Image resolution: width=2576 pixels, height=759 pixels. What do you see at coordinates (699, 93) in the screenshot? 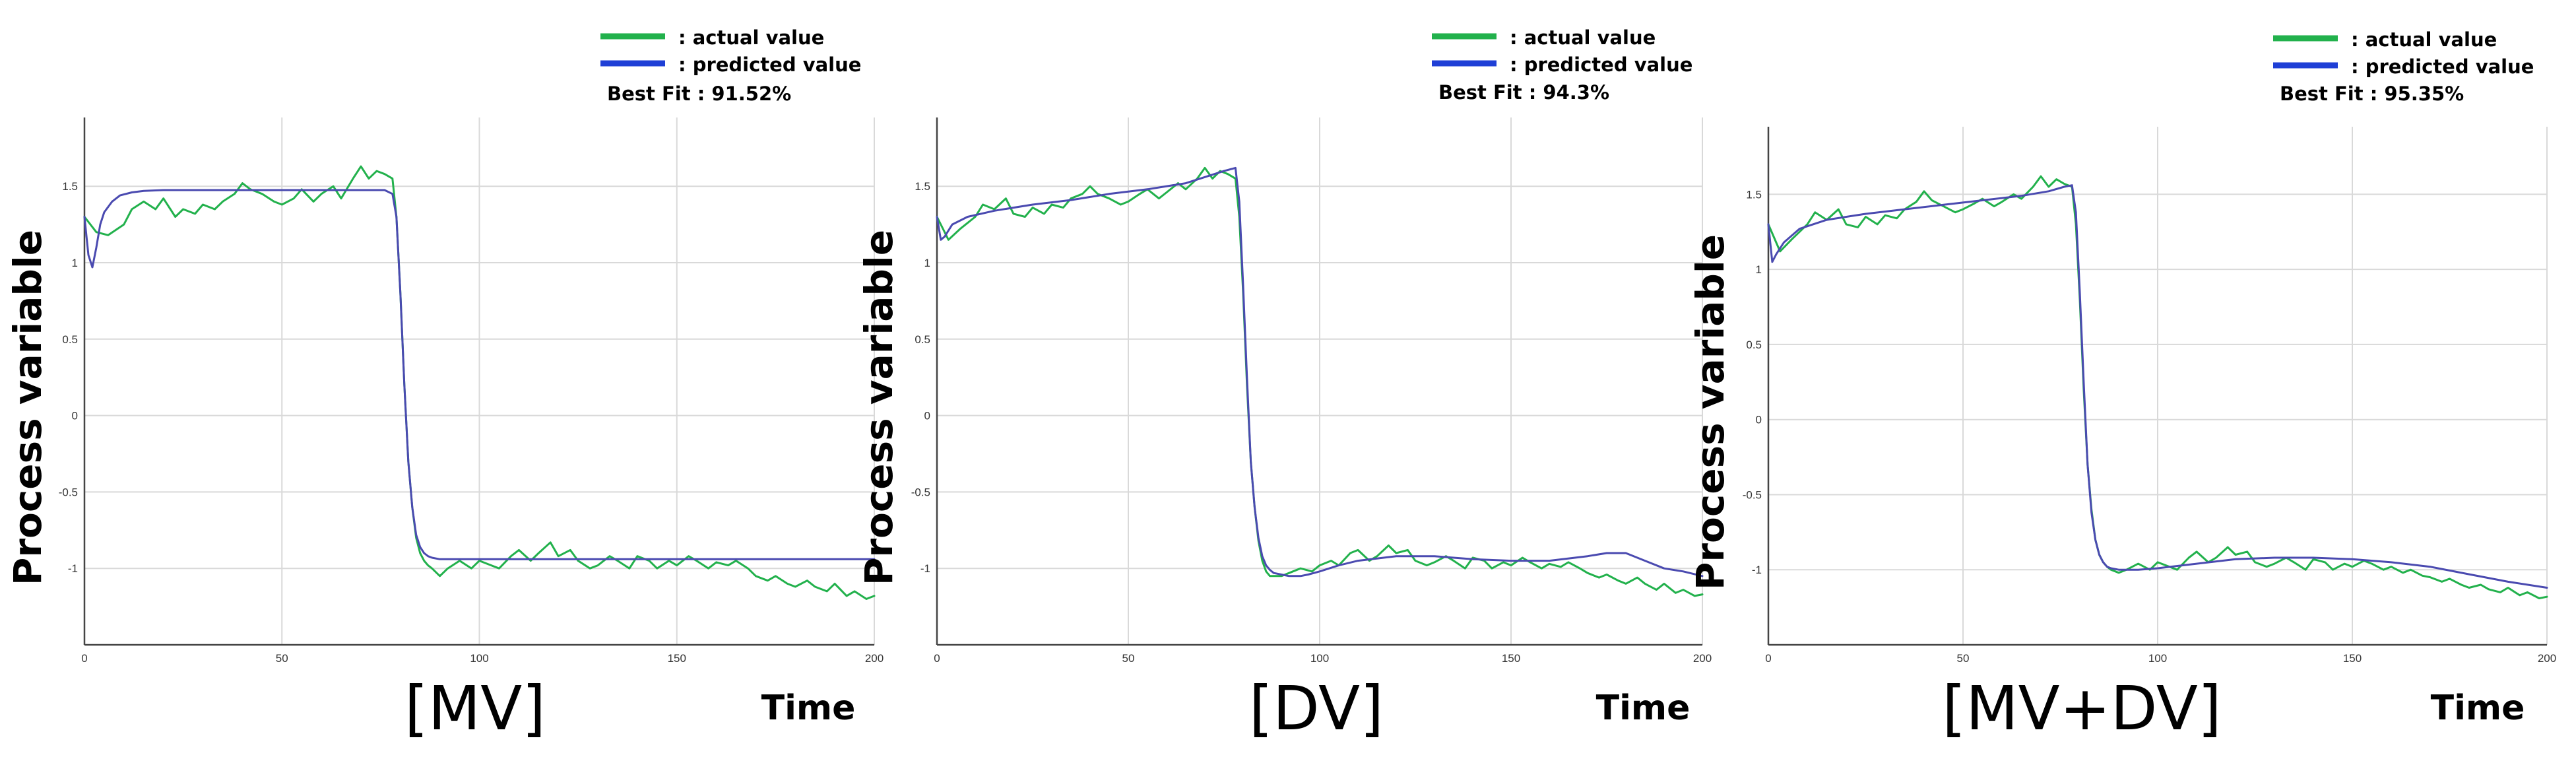
I see `best-fit-label: Best Fit : 91.52%` at bounding box center [699, 93].